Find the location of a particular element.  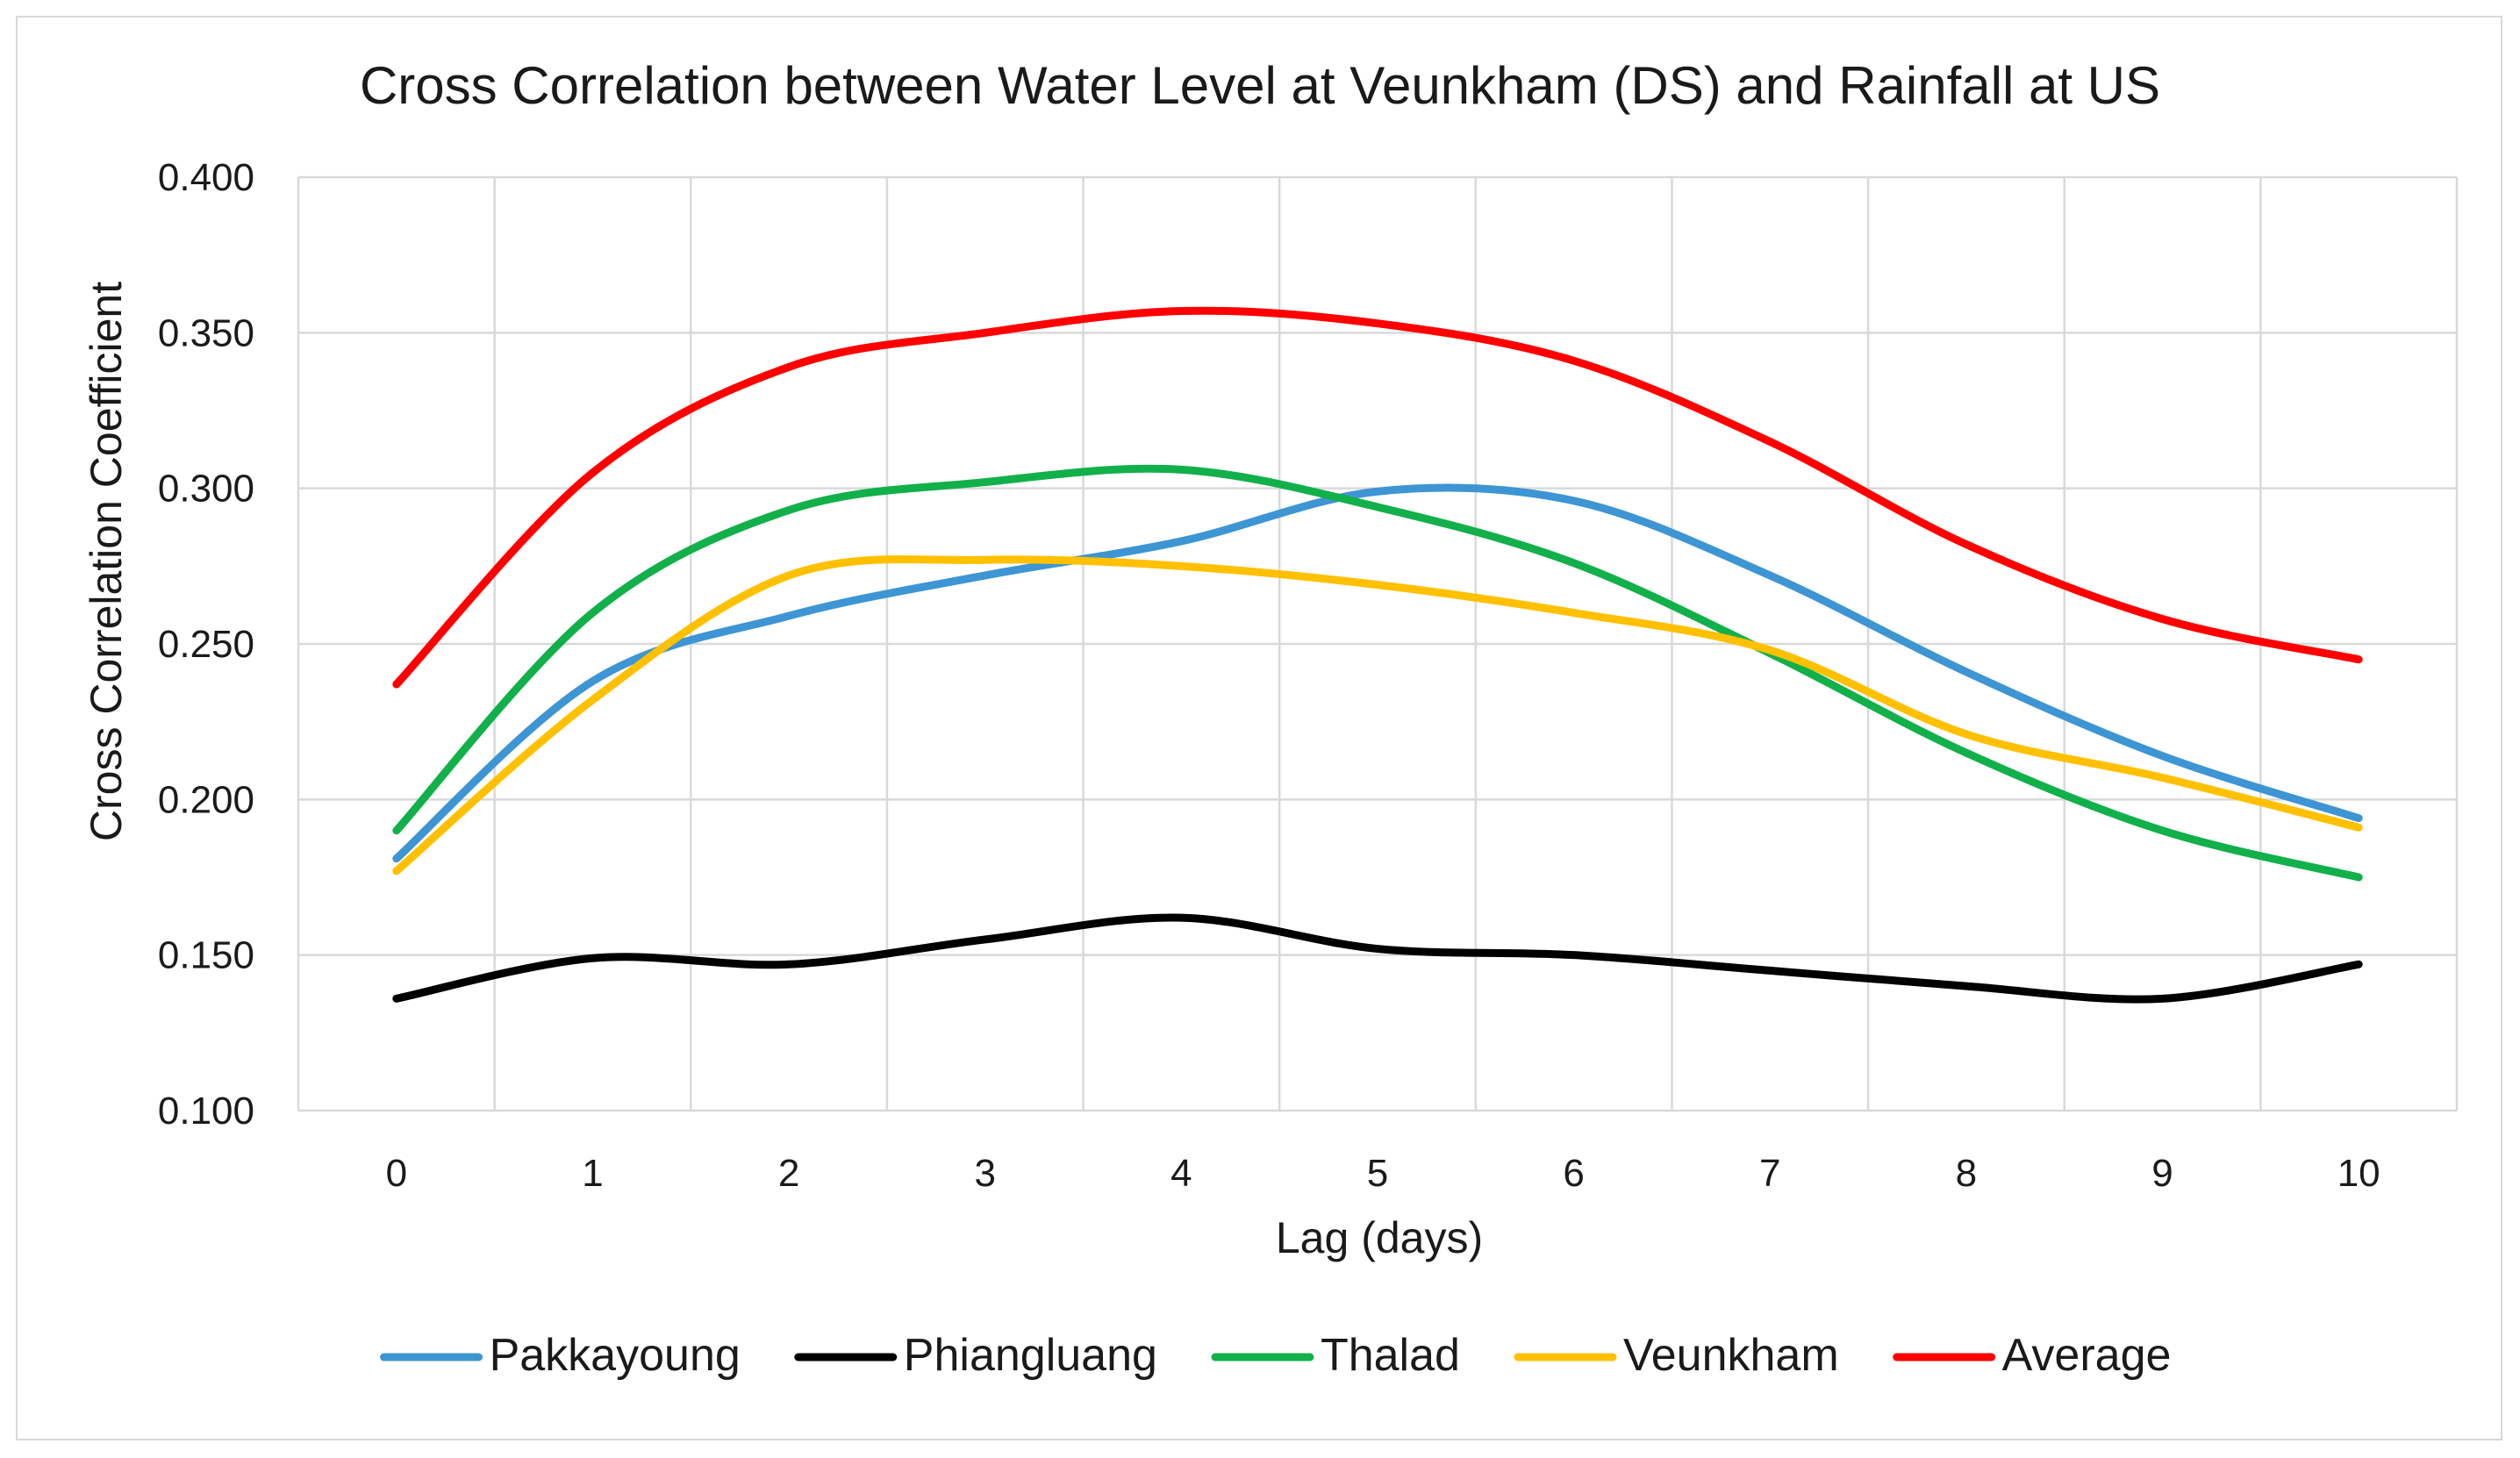

y-axis-label: Cross Correlation Coefficient is located at coordinates (106, 562).